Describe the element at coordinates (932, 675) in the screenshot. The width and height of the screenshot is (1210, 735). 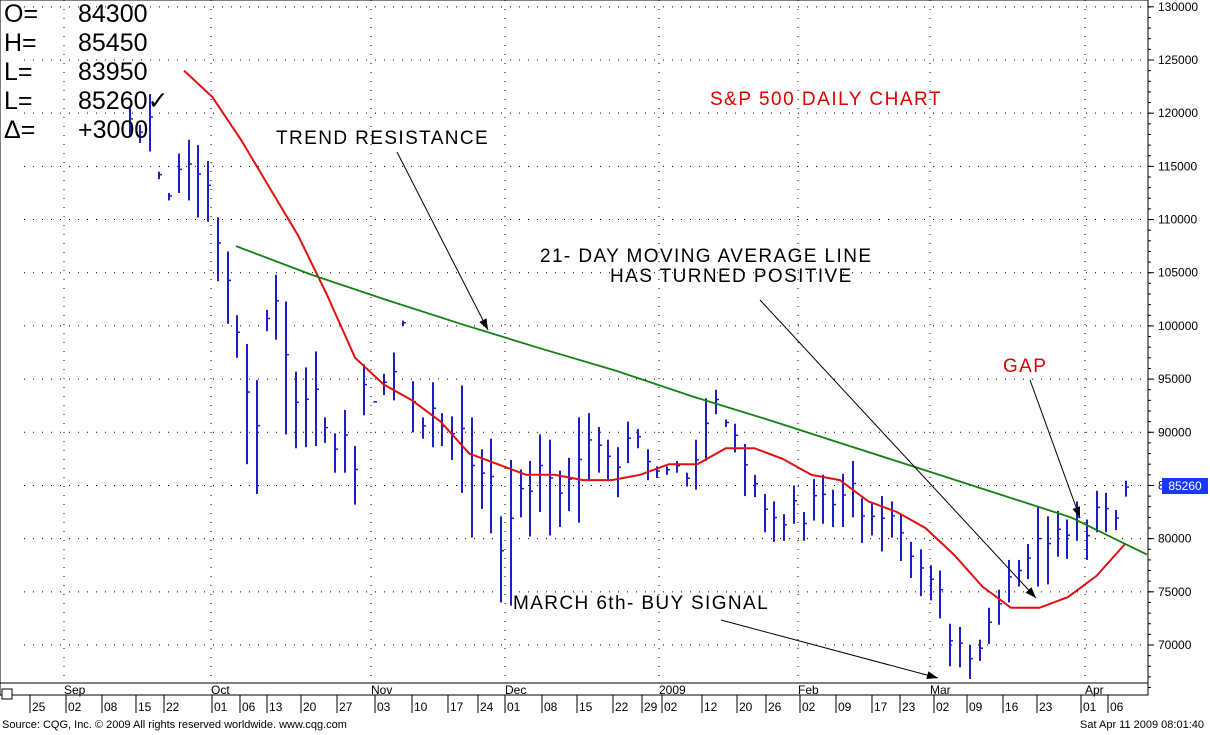
I see `buy-signal-arrow-head` at that location.